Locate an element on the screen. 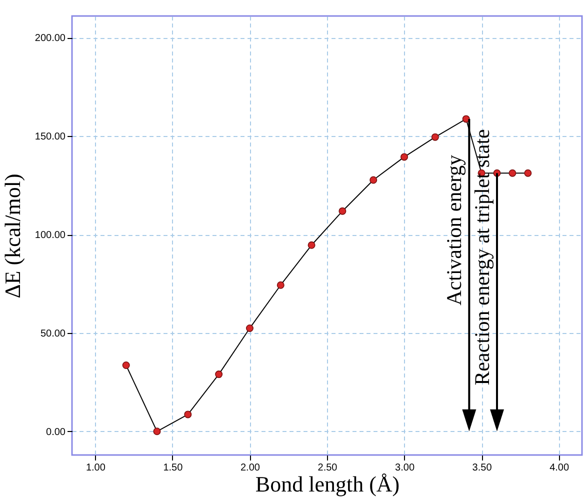 Image resolution: width=584 pixels, height=497 pixels. y-tick-label: 50.00 is located at coordinates (53, 334).